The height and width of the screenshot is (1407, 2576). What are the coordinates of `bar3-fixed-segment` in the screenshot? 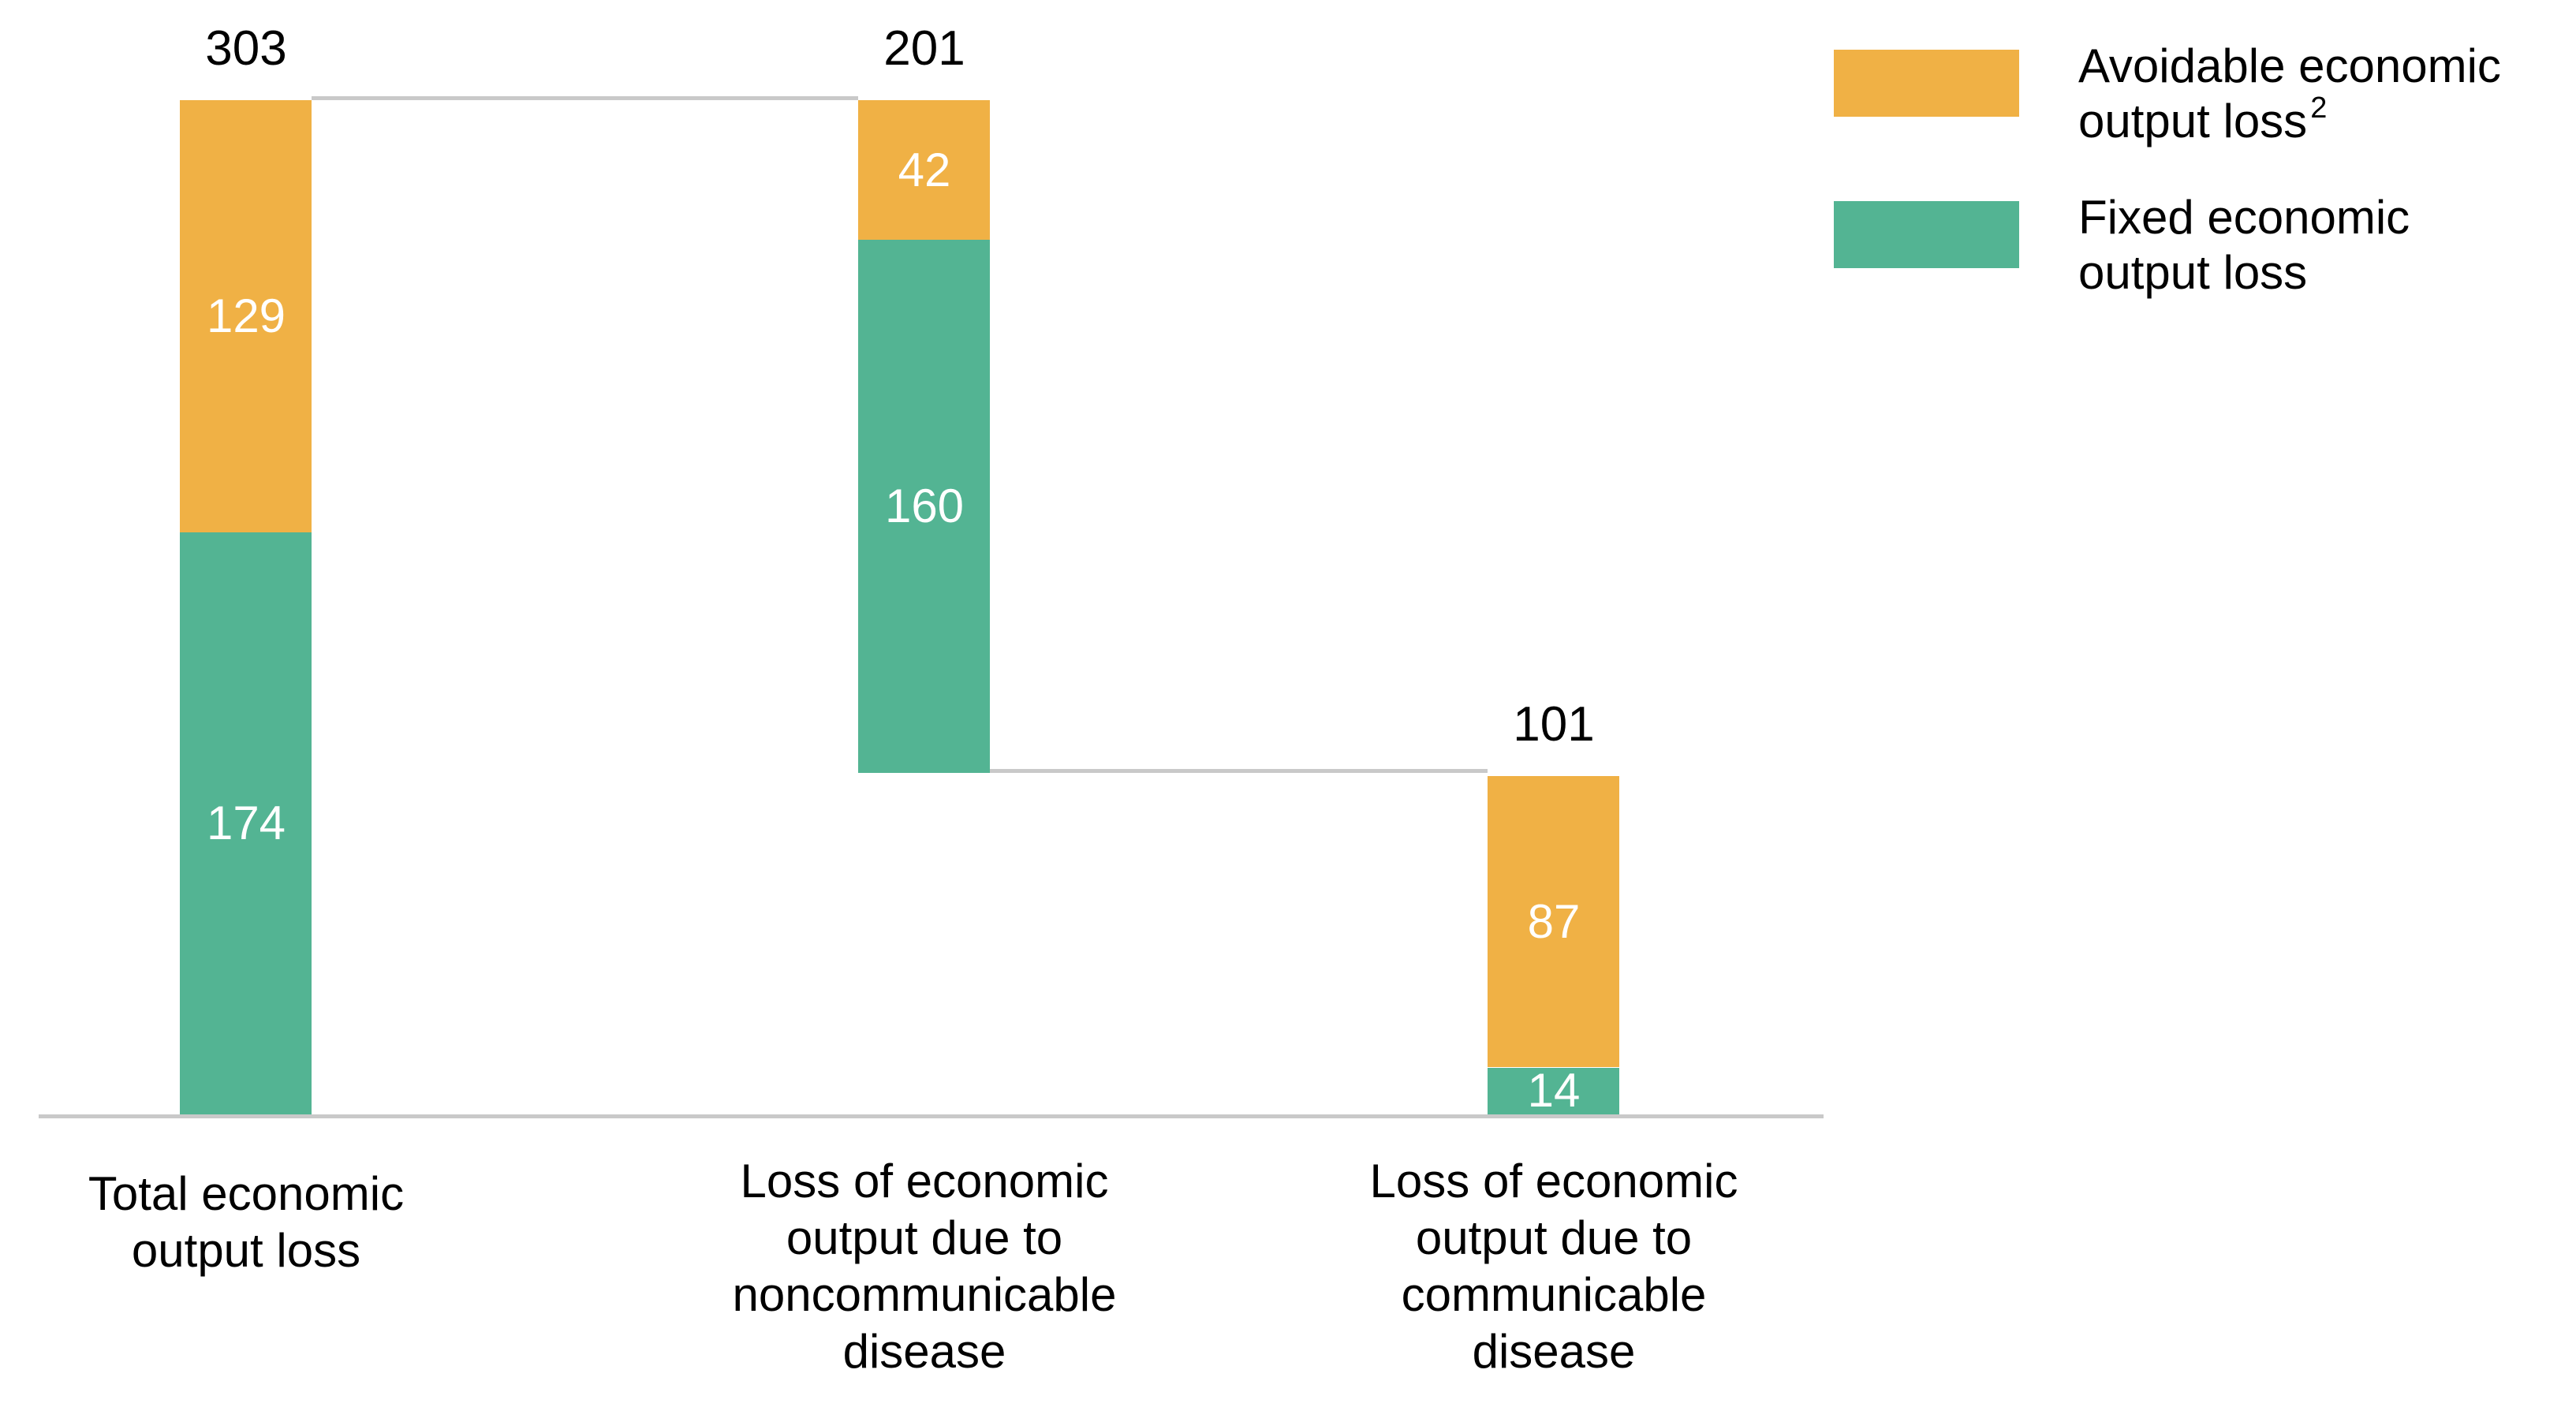 It's located at (1553, 1091).